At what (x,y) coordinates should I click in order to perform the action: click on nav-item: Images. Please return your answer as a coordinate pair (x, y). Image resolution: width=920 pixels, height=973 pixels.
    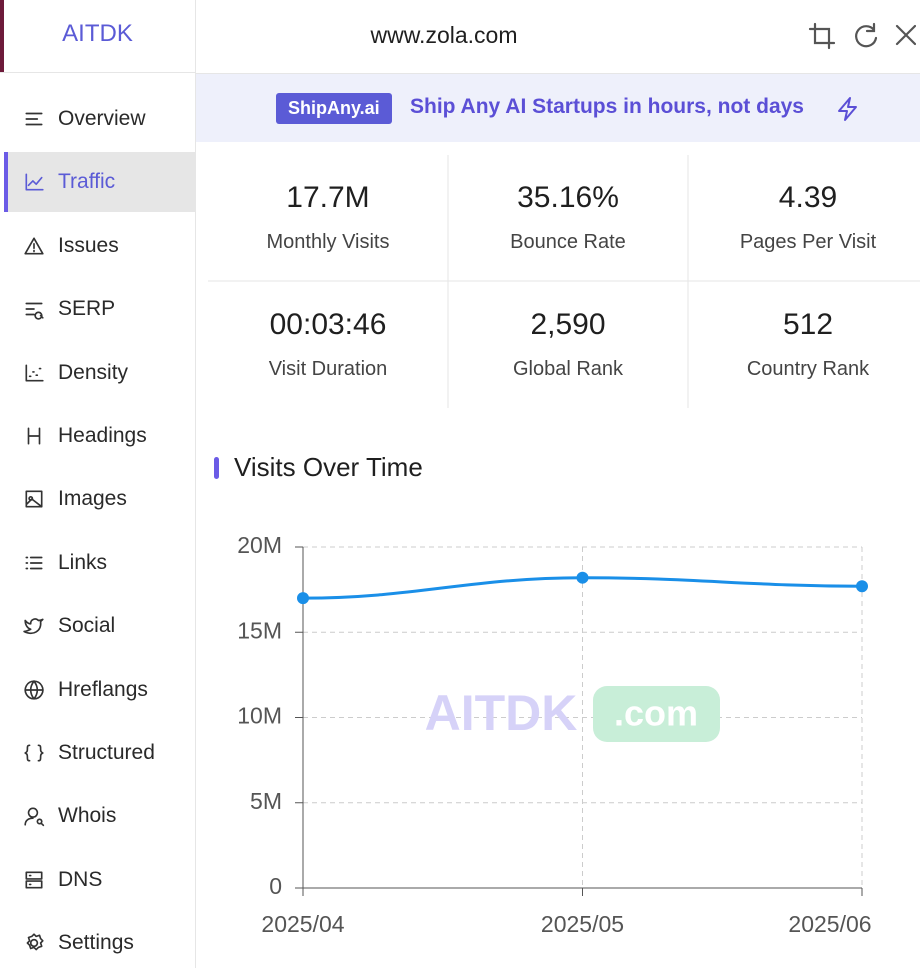
    Looking at the image, I should click on (99, 499).